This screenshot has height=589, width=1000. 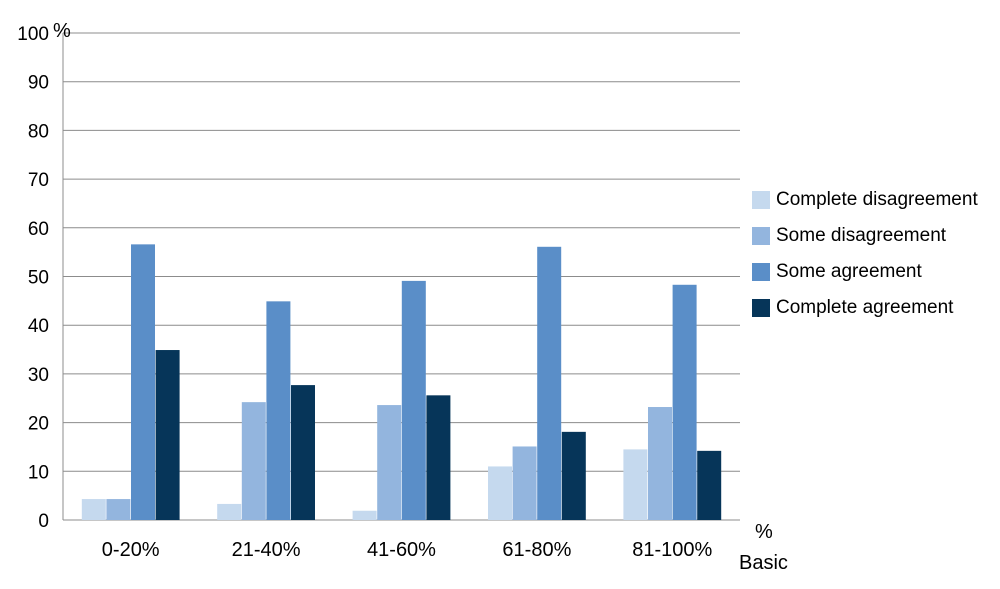 I want to click on y-tick-label: 0, so click(x=43, y=521).